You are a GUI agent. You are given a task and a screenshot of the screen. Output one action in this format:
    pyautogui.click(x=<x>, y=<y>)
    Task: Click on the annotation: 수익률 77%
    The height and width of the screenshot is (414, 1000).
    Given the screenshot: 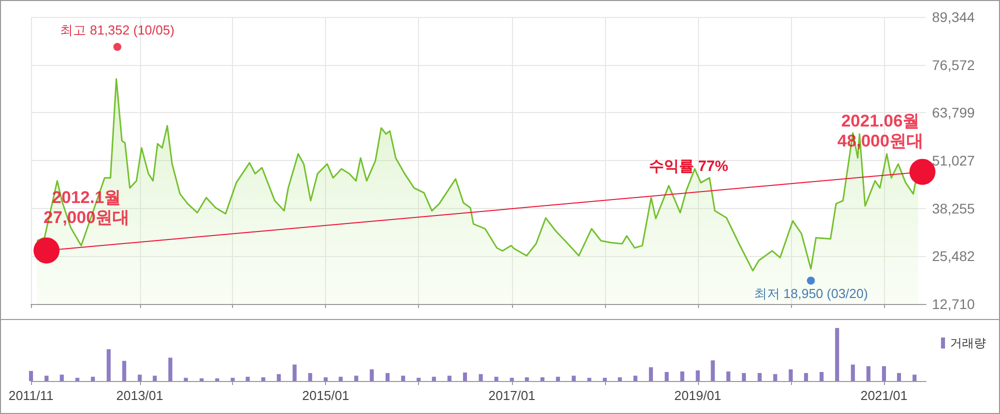 What is the action you would take?
    pyautogui.click(x=688, y=166)
    